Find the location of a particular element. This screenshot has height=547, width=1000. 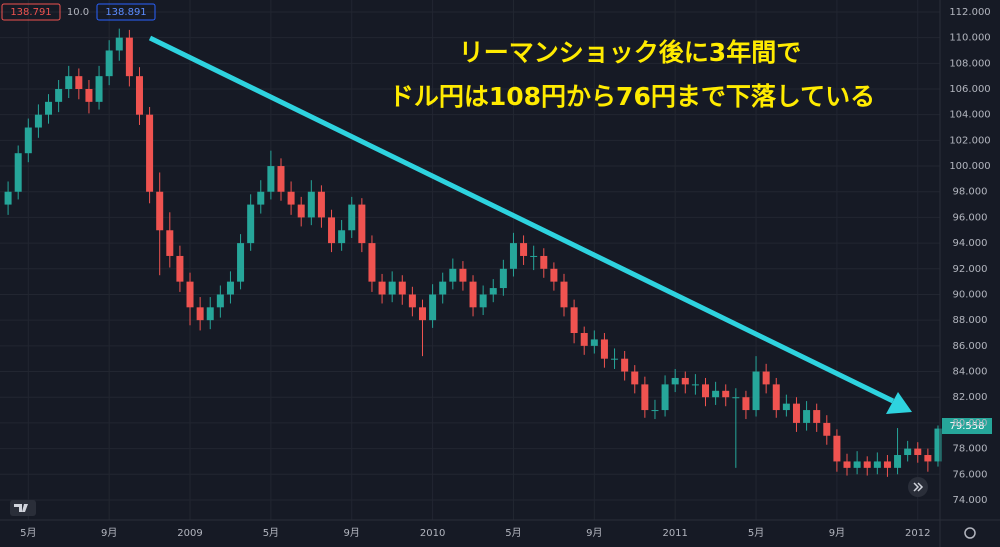

y-tick-label: 110.000 is located at coordinates (969, 38).